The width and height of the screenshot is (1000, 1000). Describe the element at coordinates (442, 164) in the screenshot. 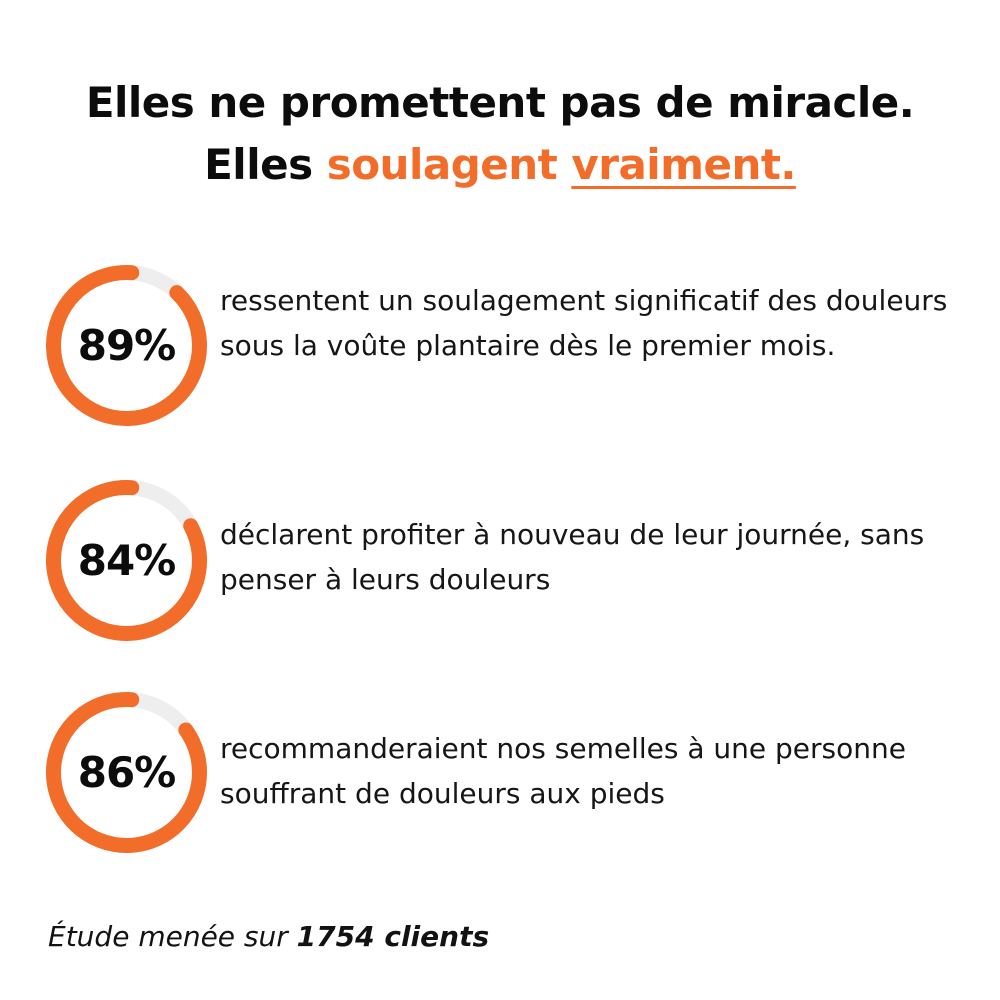

I see `headline-accent-word: soulagent` at that location.